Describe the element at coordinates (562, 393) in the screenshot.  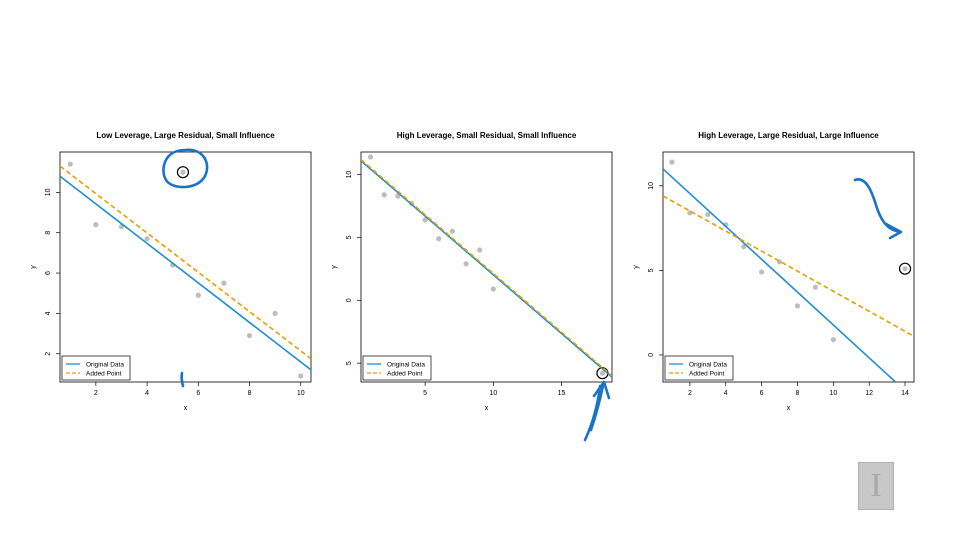
I see `x-tick-label: 15` at that location.